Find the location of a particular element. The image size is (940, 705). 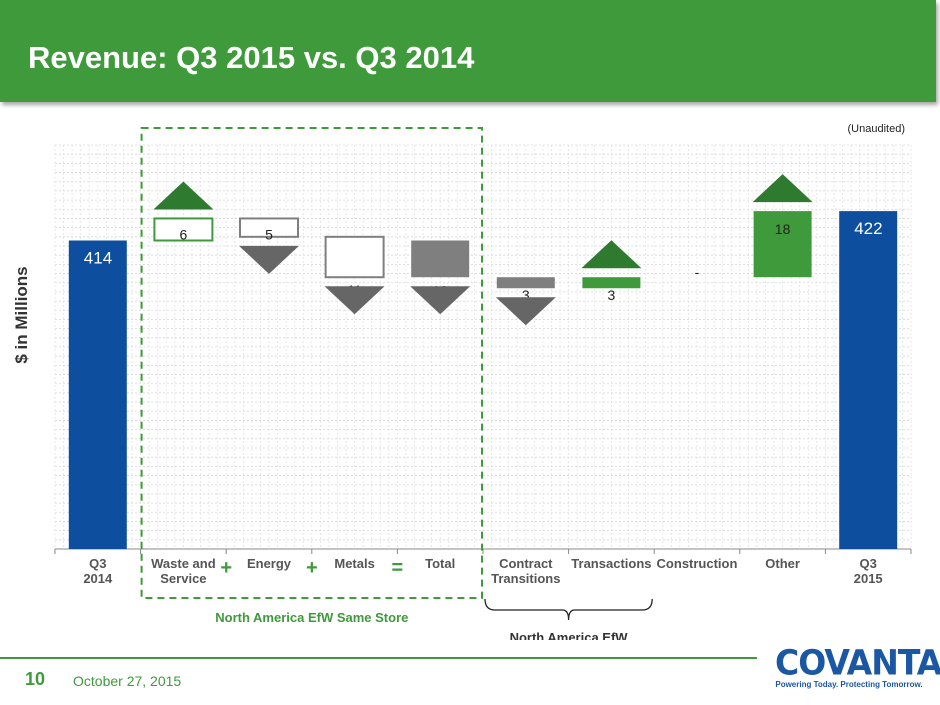

bar-value-label: 422 is located at coordinates (868, 228).